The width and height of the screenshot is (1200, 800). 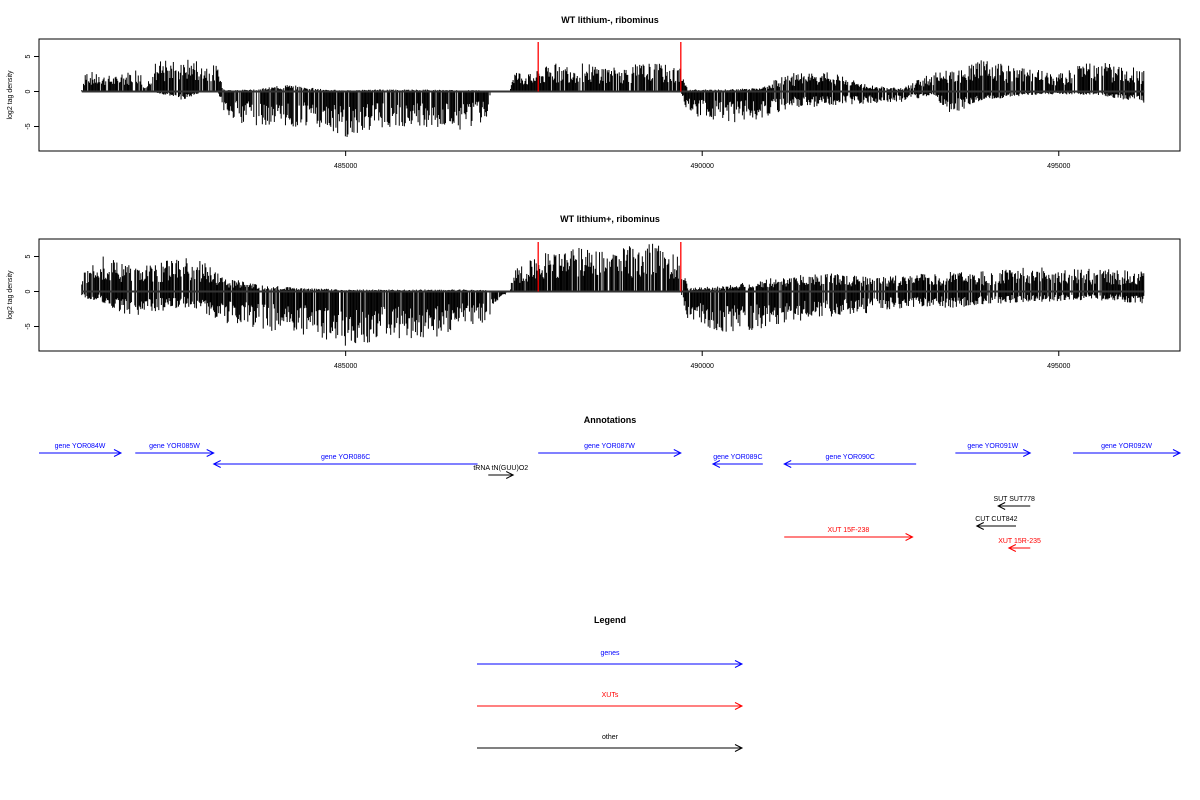 What do you see at coordinates (610, 695) in the screenshot?
I see `legend-label: XUTs` at bounding box center [610, 695].